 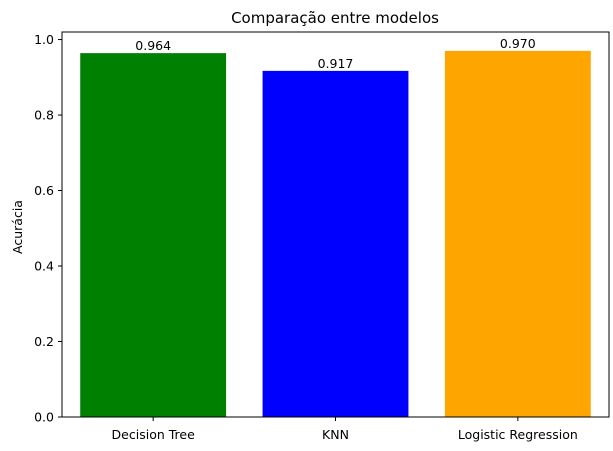 What do you see at coordinates (17, 227) in the screenshot?
I see `y-axis-label: Acurácia` at bounding box center [17, 227].